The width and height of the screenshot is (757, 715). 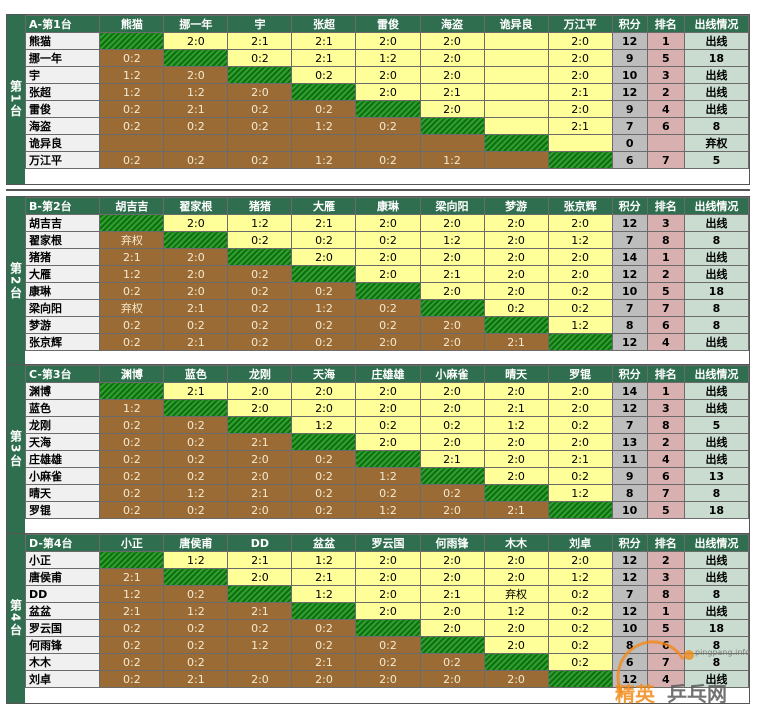 I want to click on points-cell: 7, so click(x=629, y=594).